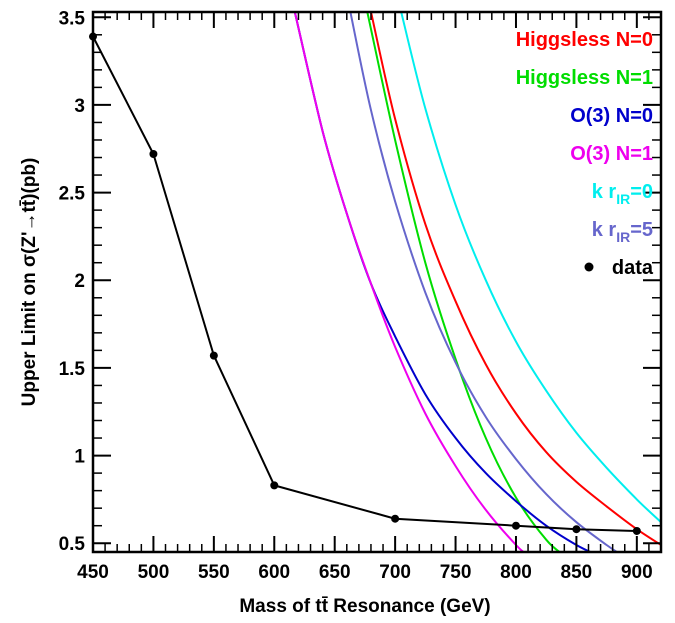 This screenshot has height=623, width=675. Describe the element at coordinates (577, 572) in the screenshot. I see `x-tick-label-8: 850` at that location.